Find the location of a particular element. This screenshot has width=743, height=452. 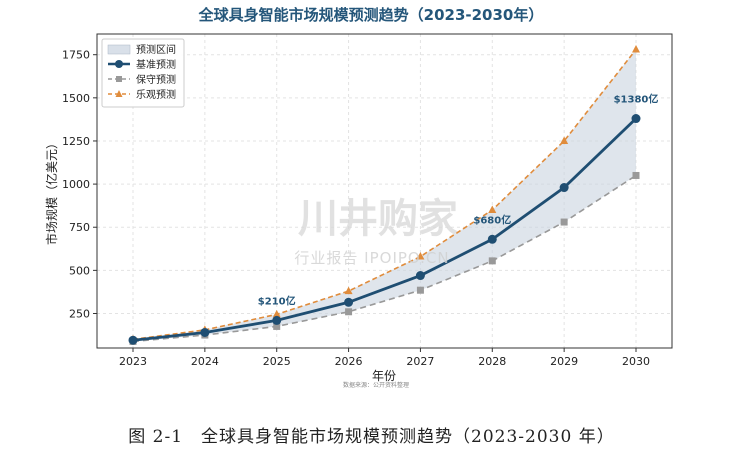

y-tick-label: 1250 is located at coordinates (76, 141).